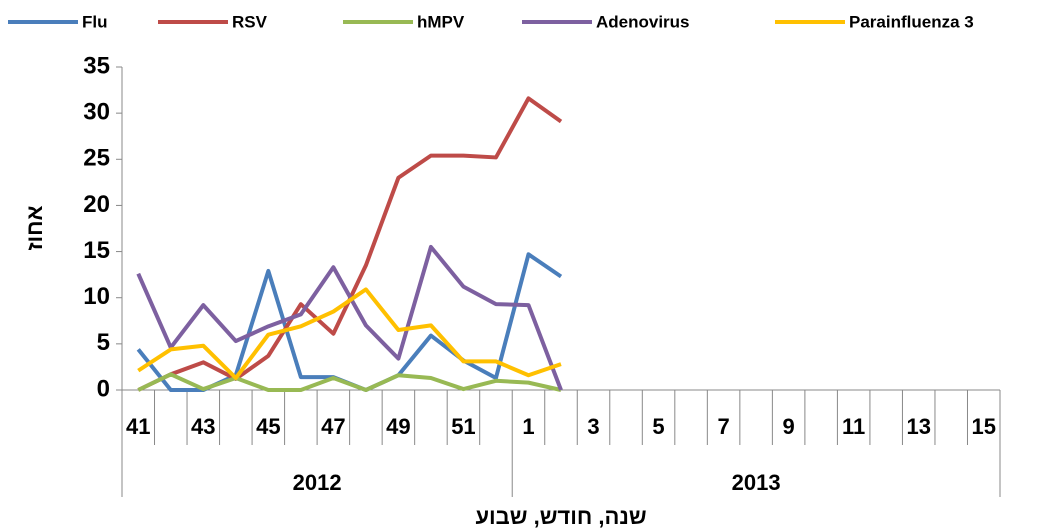  Describe the element at coordinates (103, 342) in the screenshot. I see `y-tick-label: 5` at that location.